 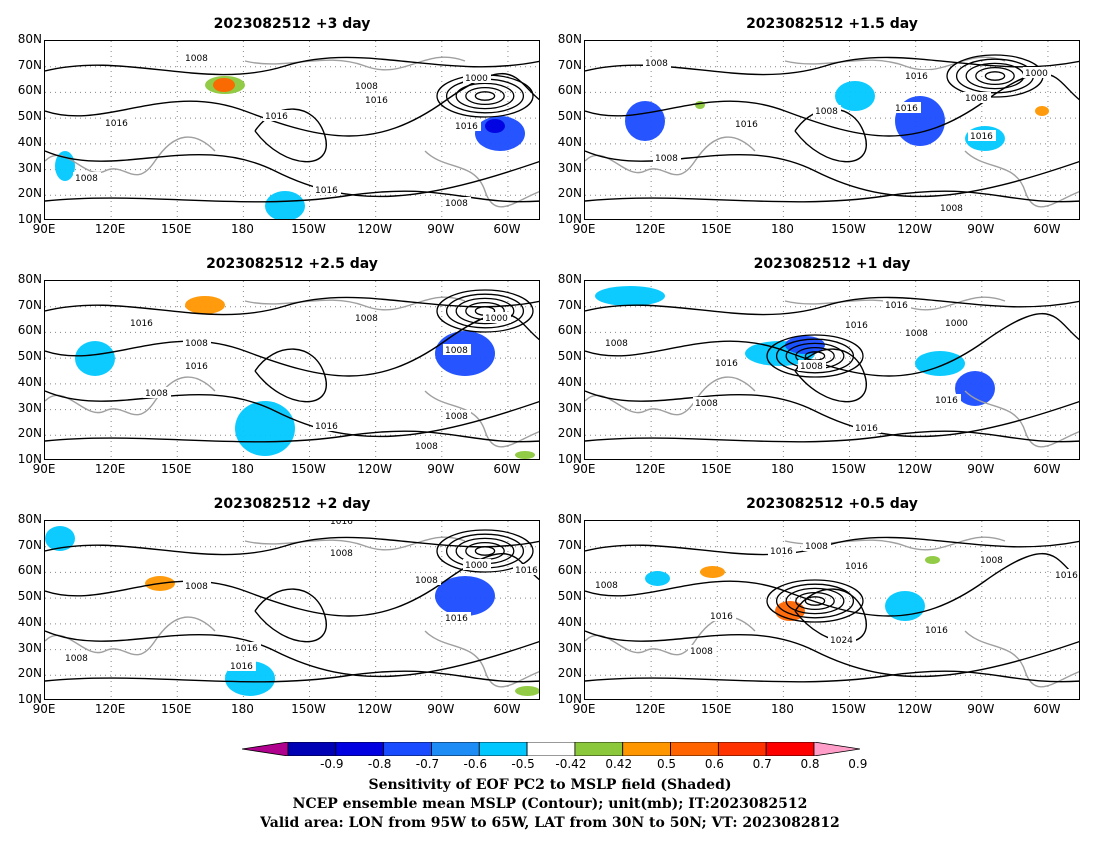 I want to click on map-canvas: 1008 1016 1008 1016 1000 1008 1016 1016 1008 1016, so click(x=292, y=130).